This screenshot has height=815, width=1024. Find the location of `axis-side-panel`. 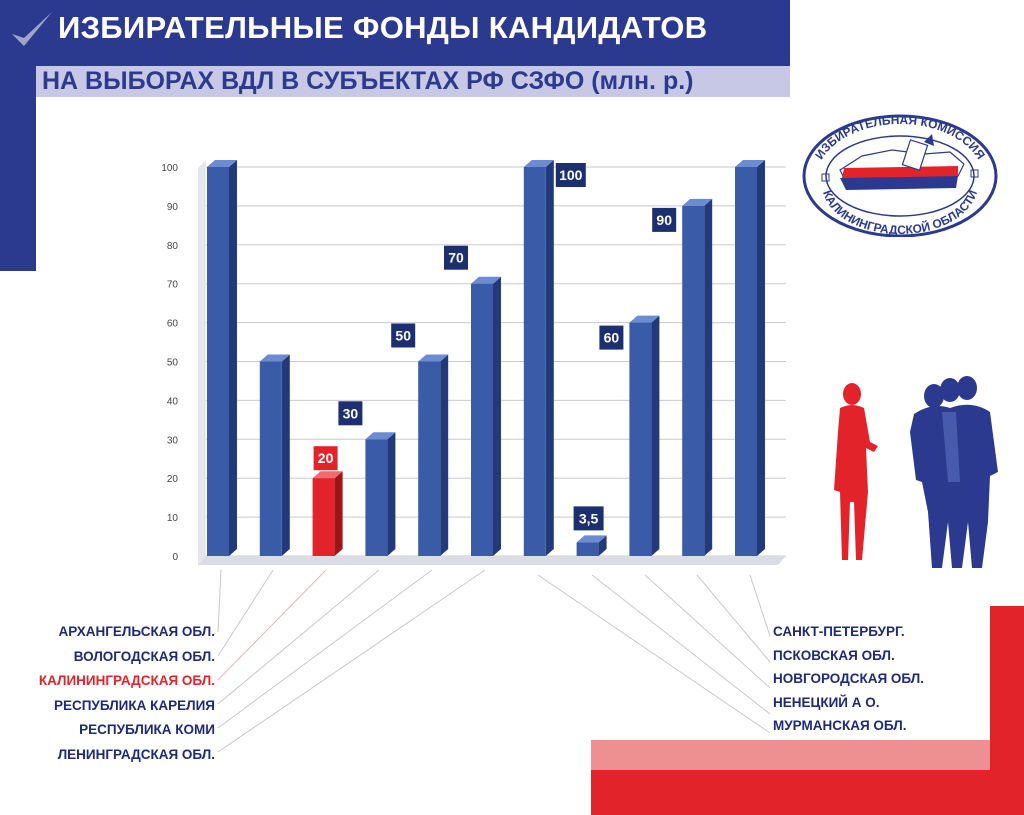

axis-side-panel is located at coordinates (202, 362).